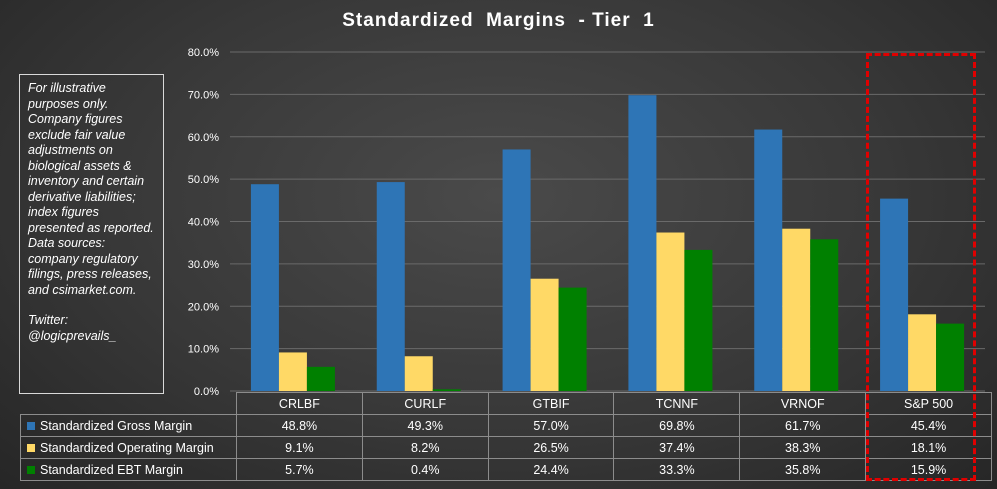 Image resolution: width=997 pixels, height=489 pixels. I want to click on y-tick-label: 10.0%, so click(203, 350).